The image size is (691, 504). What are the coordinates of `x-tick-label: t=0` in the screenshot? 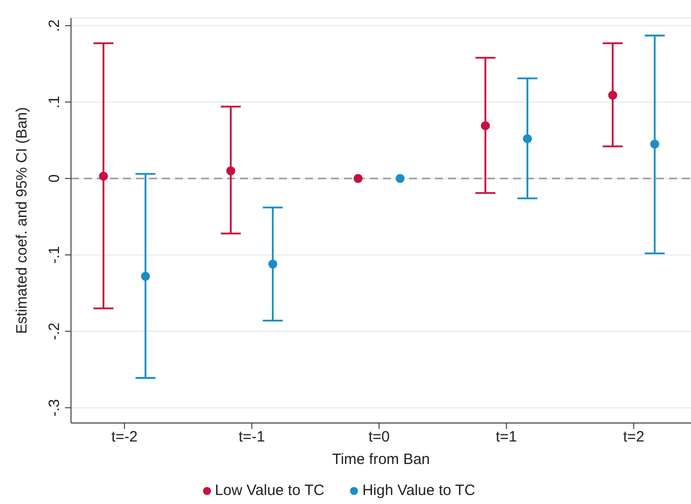 It's located at (379, 437).